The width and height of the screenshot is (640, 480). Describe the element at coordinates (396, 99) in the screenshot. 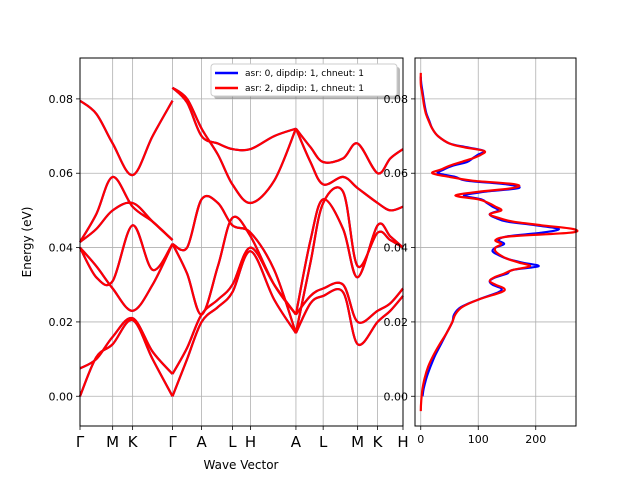

I see `dos-y-tick-label: 0.08` at that location.